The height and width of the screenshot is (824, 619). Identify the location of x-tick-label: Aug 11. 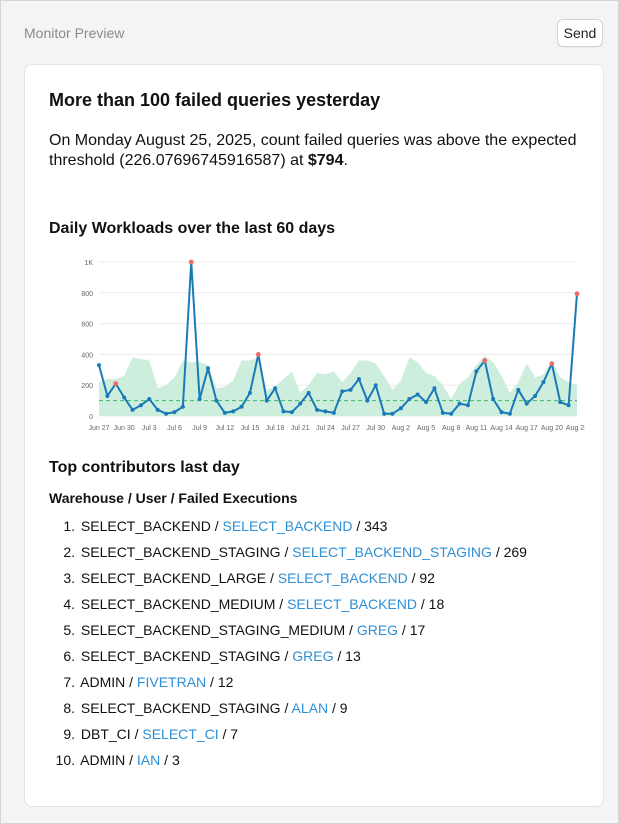
(477, 428).